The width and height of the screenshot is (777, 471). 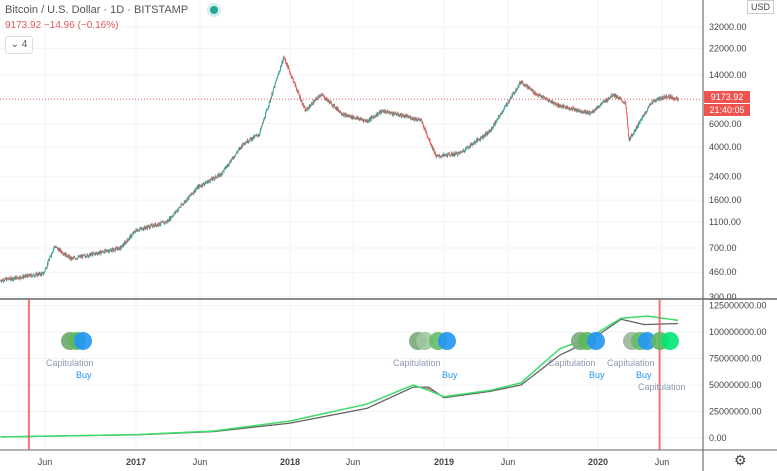 What do you see at coordinates (417, 363) in the screenshot?
I see `capitulation-label: Capitulation` at bounding box center [417, 363].